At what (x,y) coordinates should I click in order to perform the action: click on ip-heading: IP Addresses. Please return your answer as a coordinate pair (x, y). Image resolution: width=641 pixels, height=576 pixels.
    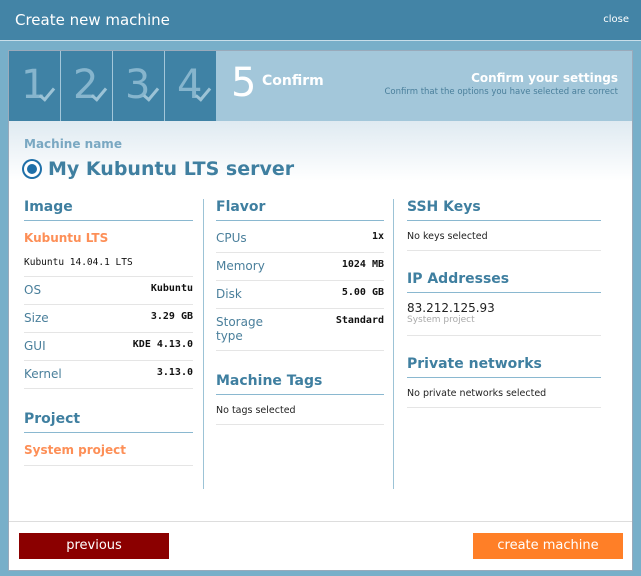
    Looking at the image, I should click on (504, 282).